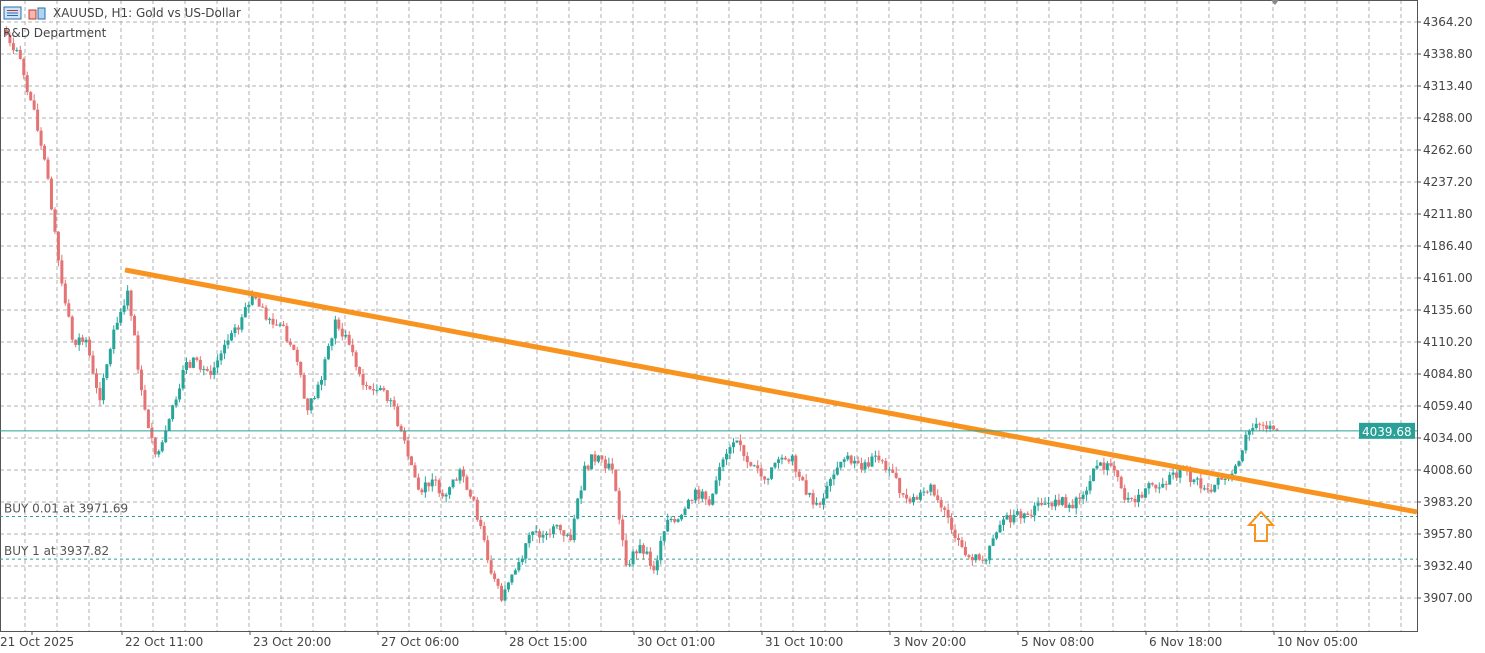  What do you see at coordinates (12, 13) in the screenshot?
I see `chart-list-icon` at bounding box center [12, 13].